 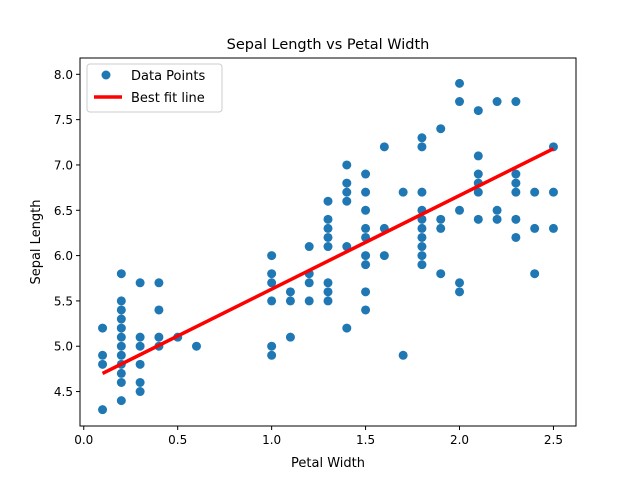 What do you see at coordinates (63, 256) in the screenshot?
I see `y-tick-label: 6.0` at bounding box center [63, 256].